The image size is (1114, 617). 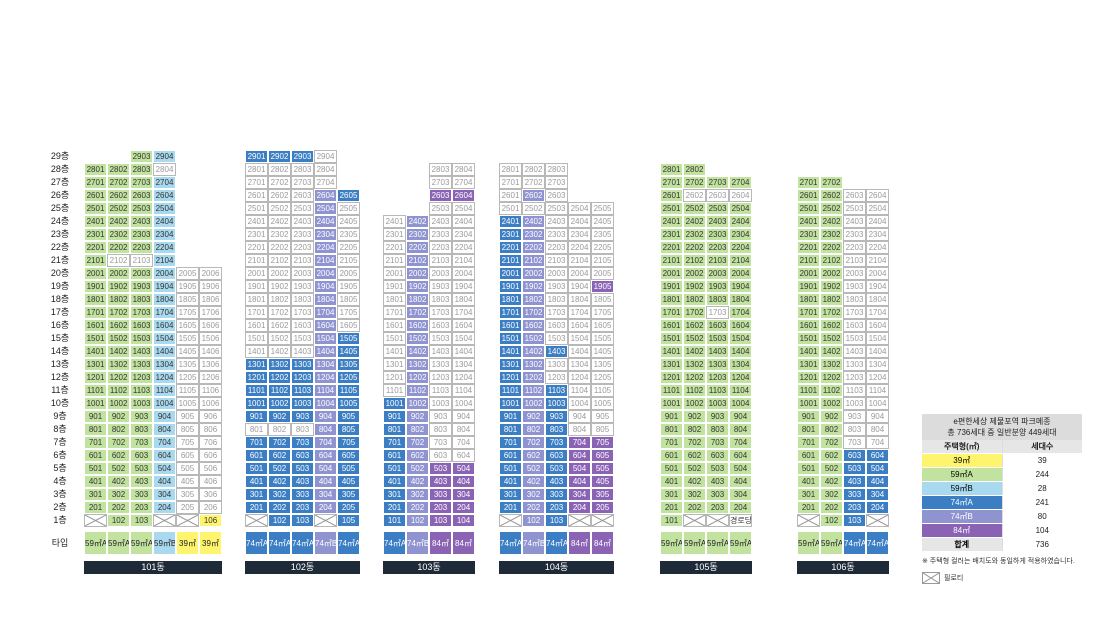 I want to click on unit-102동-2601: 2601, so click(x=256, y=195).